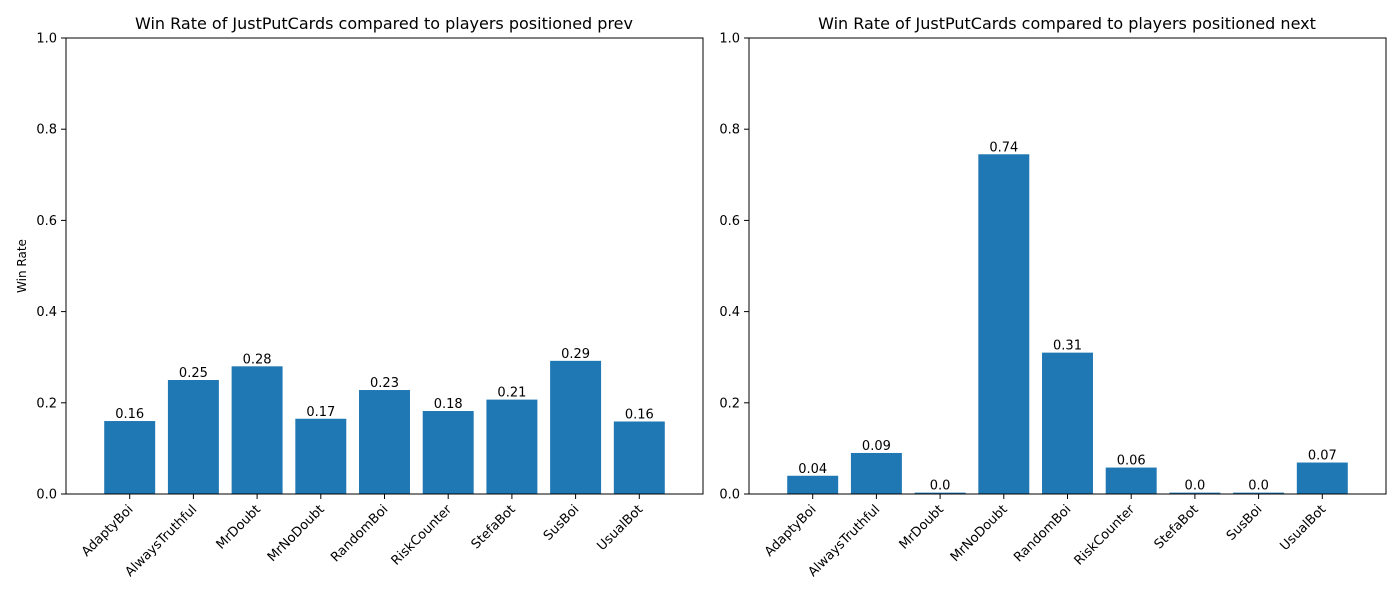  What do you see at coordinates (511, 393) in the screenshot?
I see `bar-value-label: 0.21` at bounding box center [511, 393].